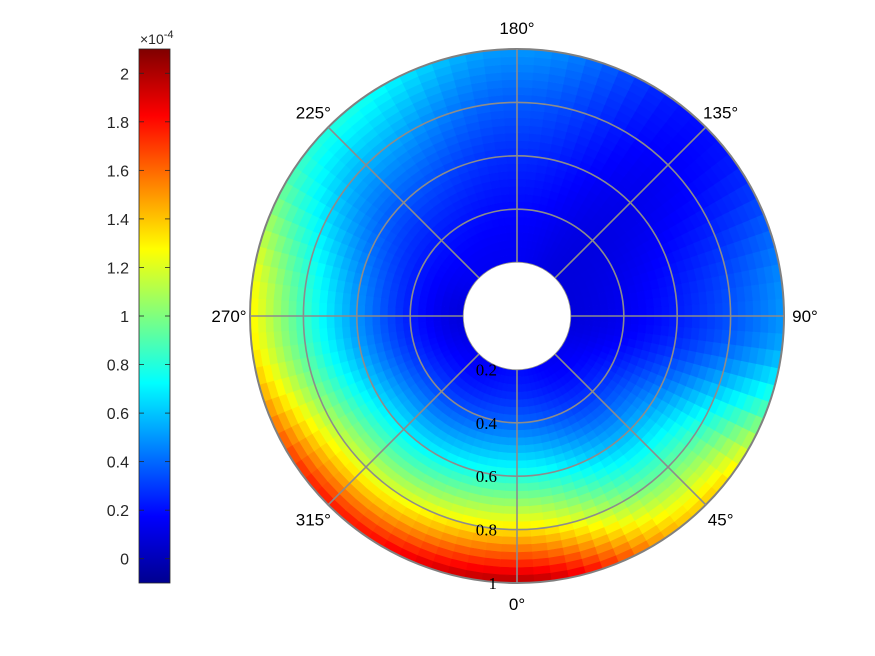 The width and height of the screenshot is (875, 656). Describe the element at coordinates (228, 316) in the screenshot. I see `angular-tick-label: 270°` at that location.